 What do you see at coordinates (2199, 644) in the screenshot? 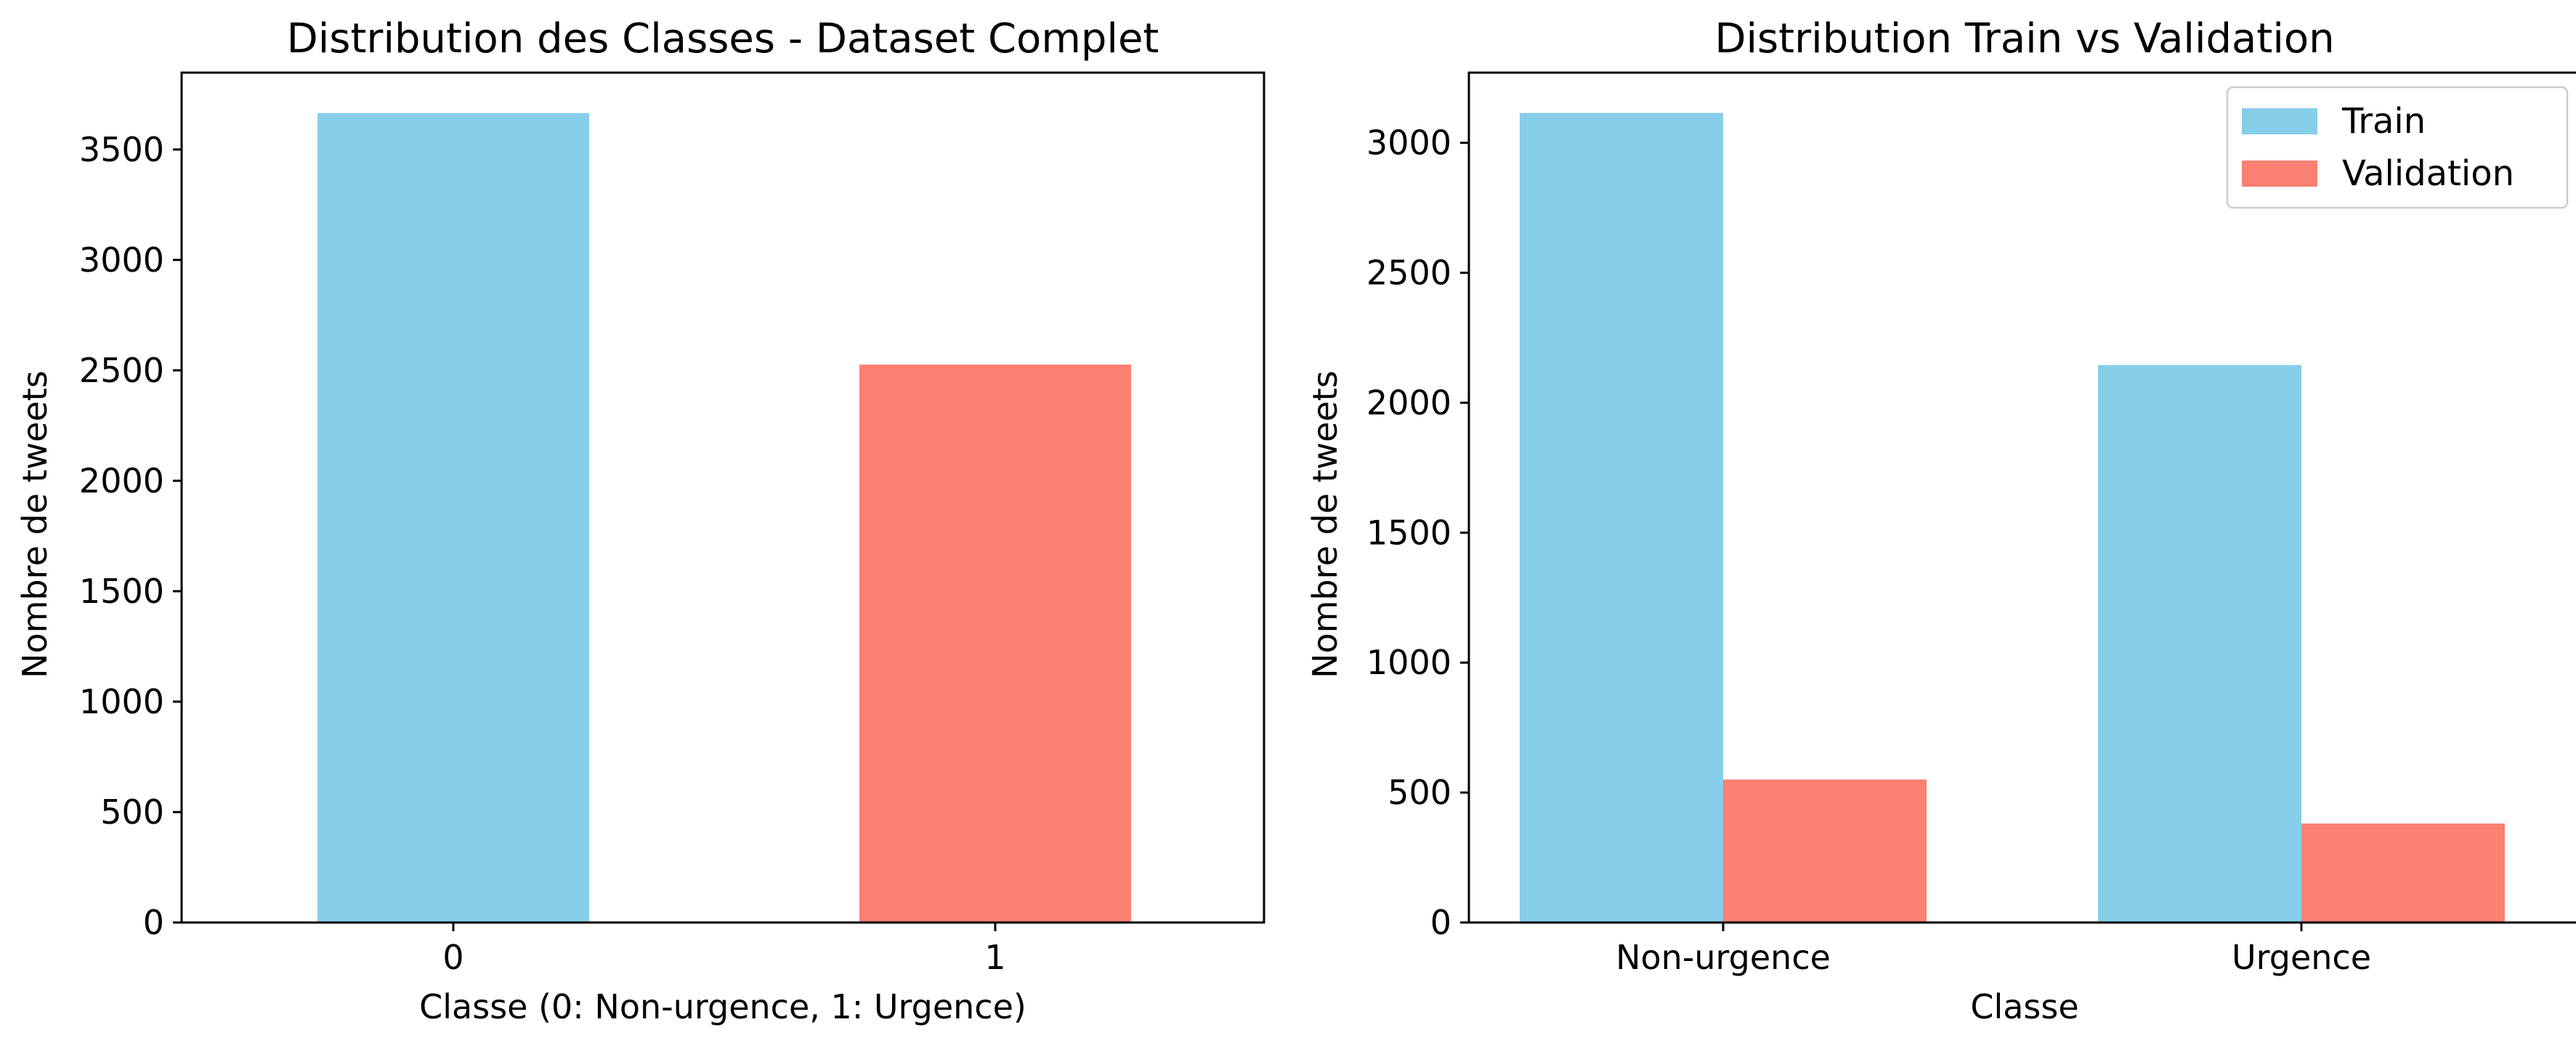
I see `bar-train-urgence` at bounding box center [2199, 644].